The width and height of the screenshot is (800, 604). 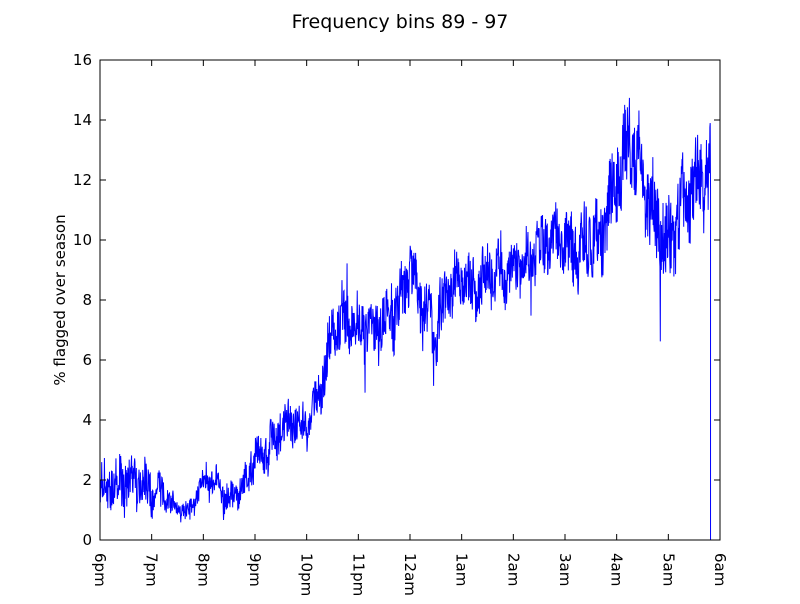 I want to click on x-tick-label: 10pm, so click(x=307, y=574).